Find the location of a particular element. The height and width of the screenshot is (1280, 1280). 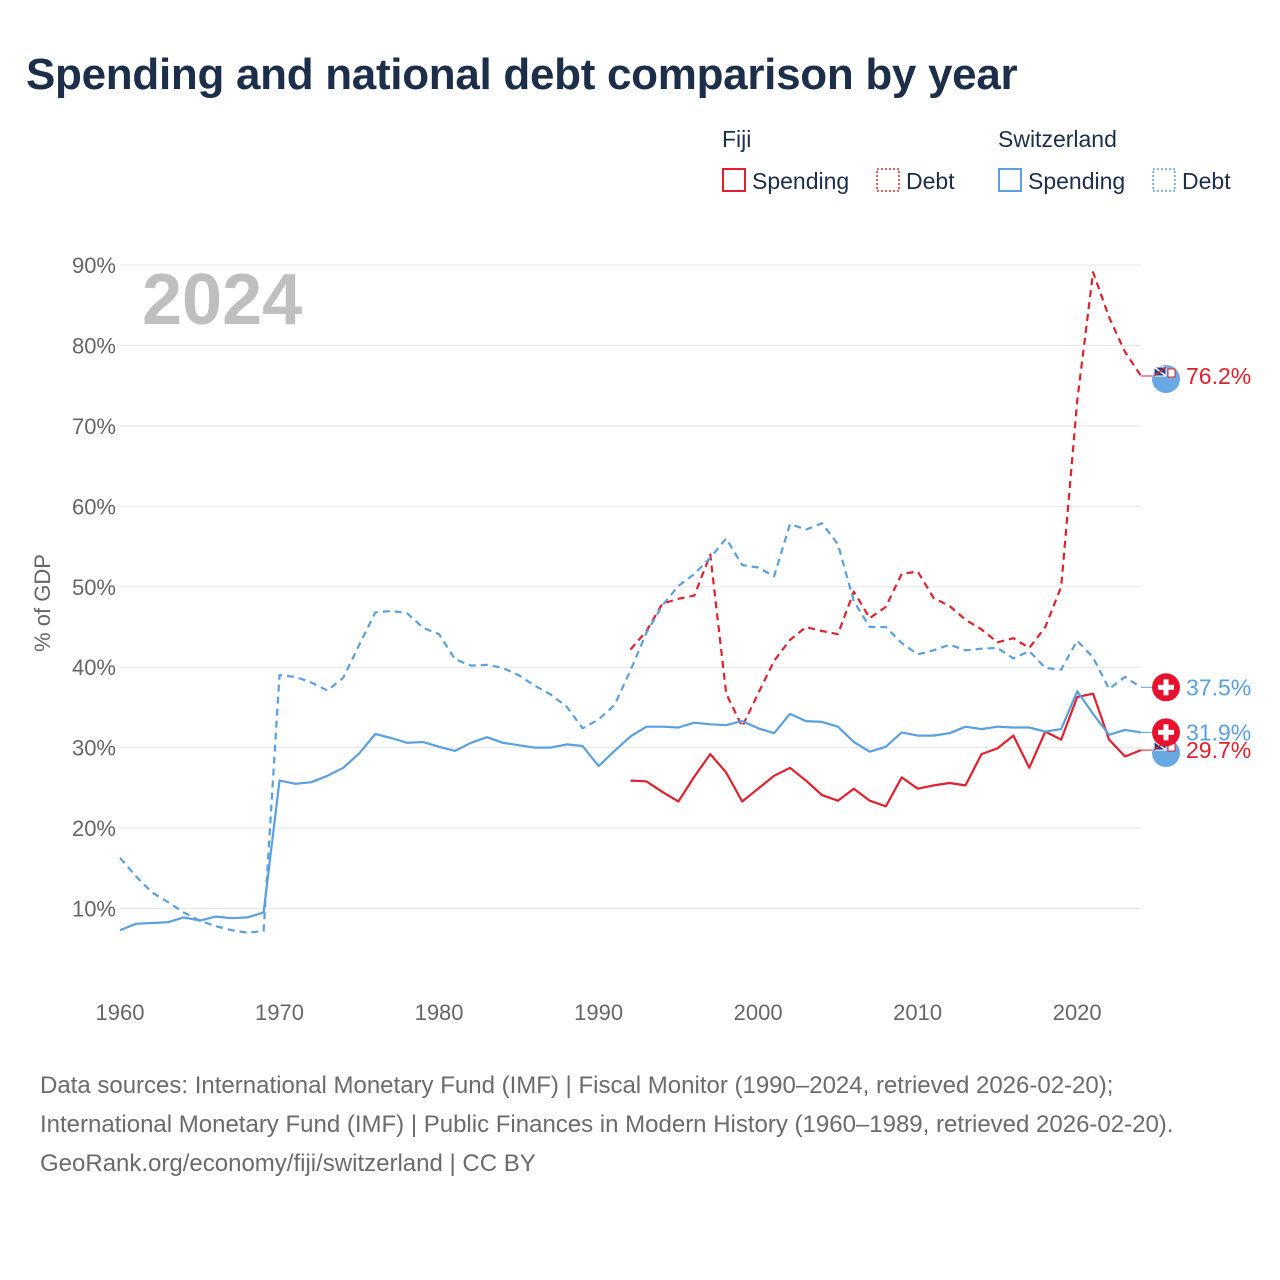

legend-item-fiji-debt: Debt is located at coordinates (930, 181).